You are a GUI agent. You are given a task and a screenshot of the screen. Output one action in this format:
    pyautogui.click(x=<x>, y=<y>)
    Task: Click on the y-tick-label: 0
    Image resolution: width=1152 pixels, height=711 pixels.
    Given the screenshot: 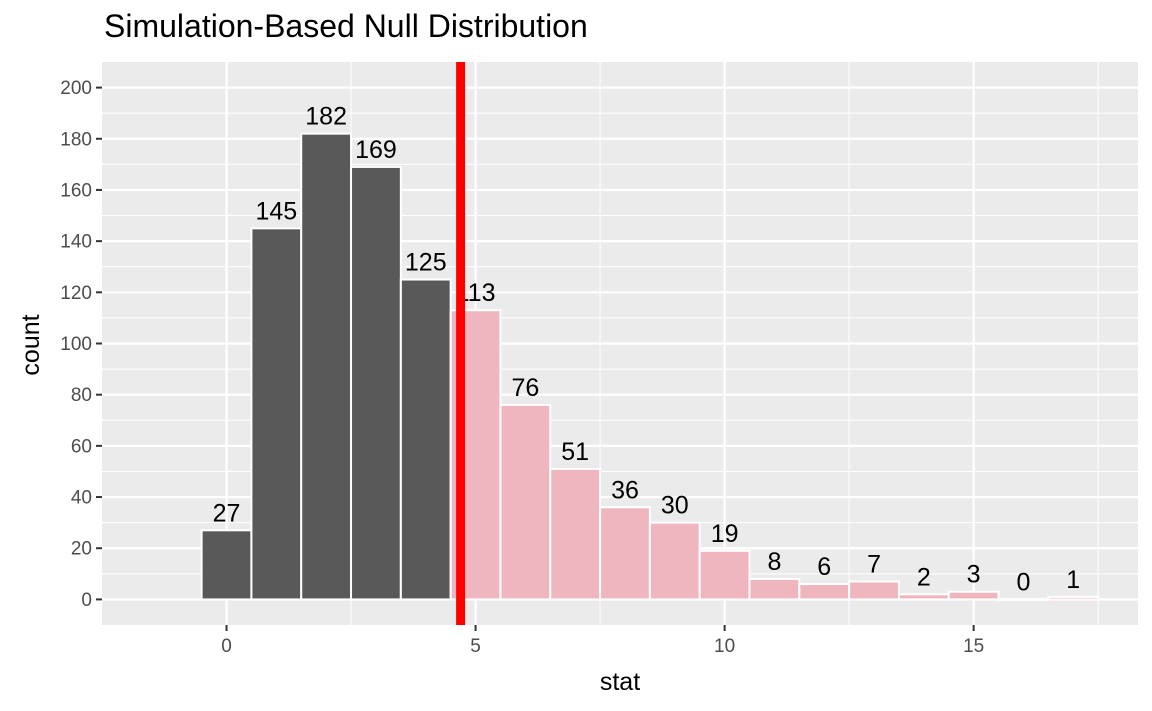 What is the action you would take?
    pyautogui.click(x=86, y=600)
    